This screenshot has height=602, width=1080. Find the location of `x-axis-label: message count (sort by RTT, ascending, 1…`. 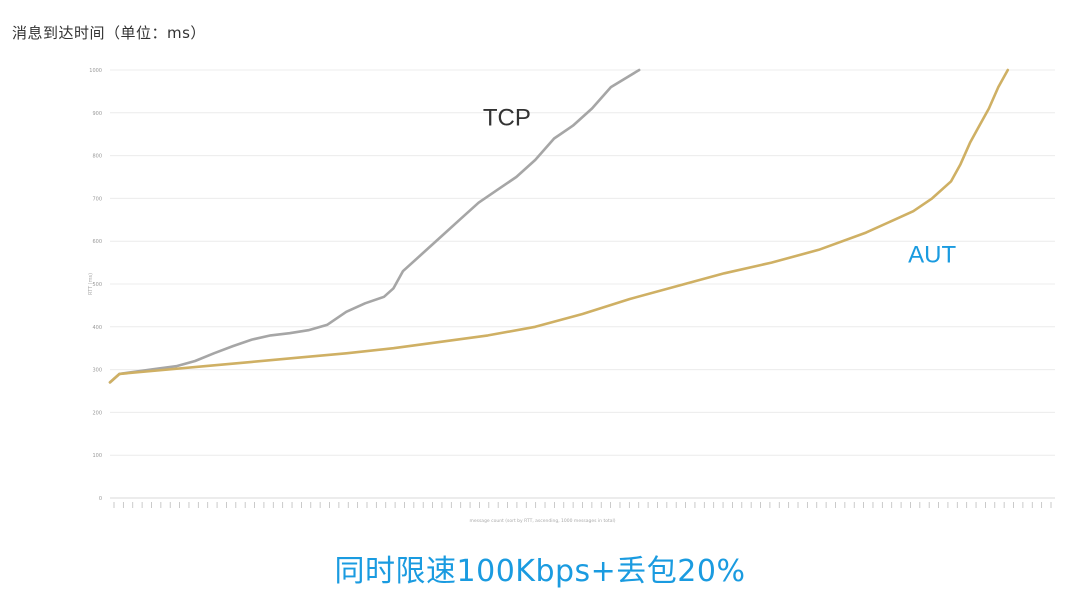

x-axis-label: message count (sort by RTT, ascending, 1… is located at coordinates (542, 521).